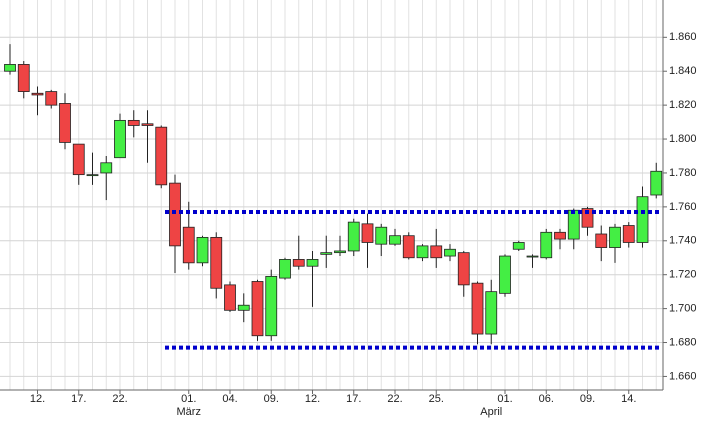  What do you see at coordinates (683, 173) in the screenshot?
I see `y-tick-label: 1.780` at bounding box center [683, 173].